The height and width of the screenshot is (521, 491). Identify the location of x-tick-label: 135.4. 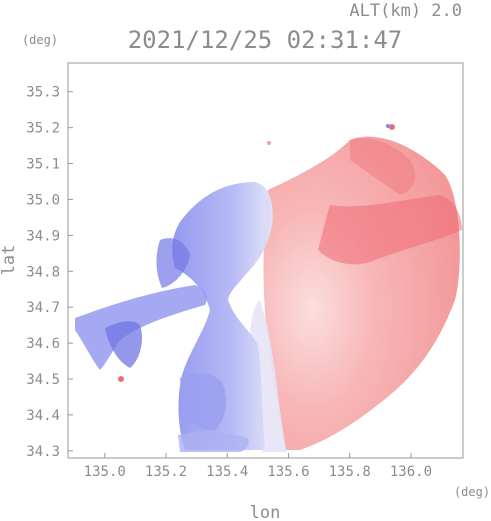
(227, 472).